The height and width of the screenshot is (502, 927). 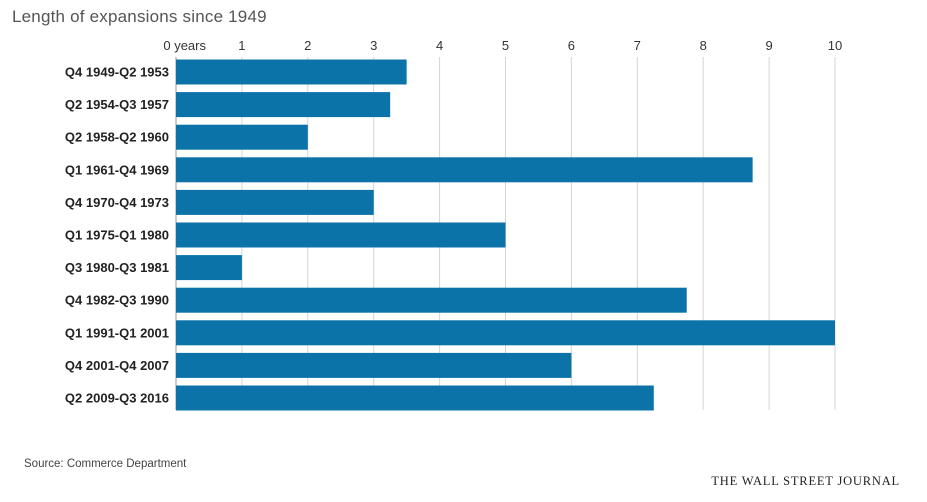 I want to click on source-note: Source: Commerce Department, so click(x=105, y=464).